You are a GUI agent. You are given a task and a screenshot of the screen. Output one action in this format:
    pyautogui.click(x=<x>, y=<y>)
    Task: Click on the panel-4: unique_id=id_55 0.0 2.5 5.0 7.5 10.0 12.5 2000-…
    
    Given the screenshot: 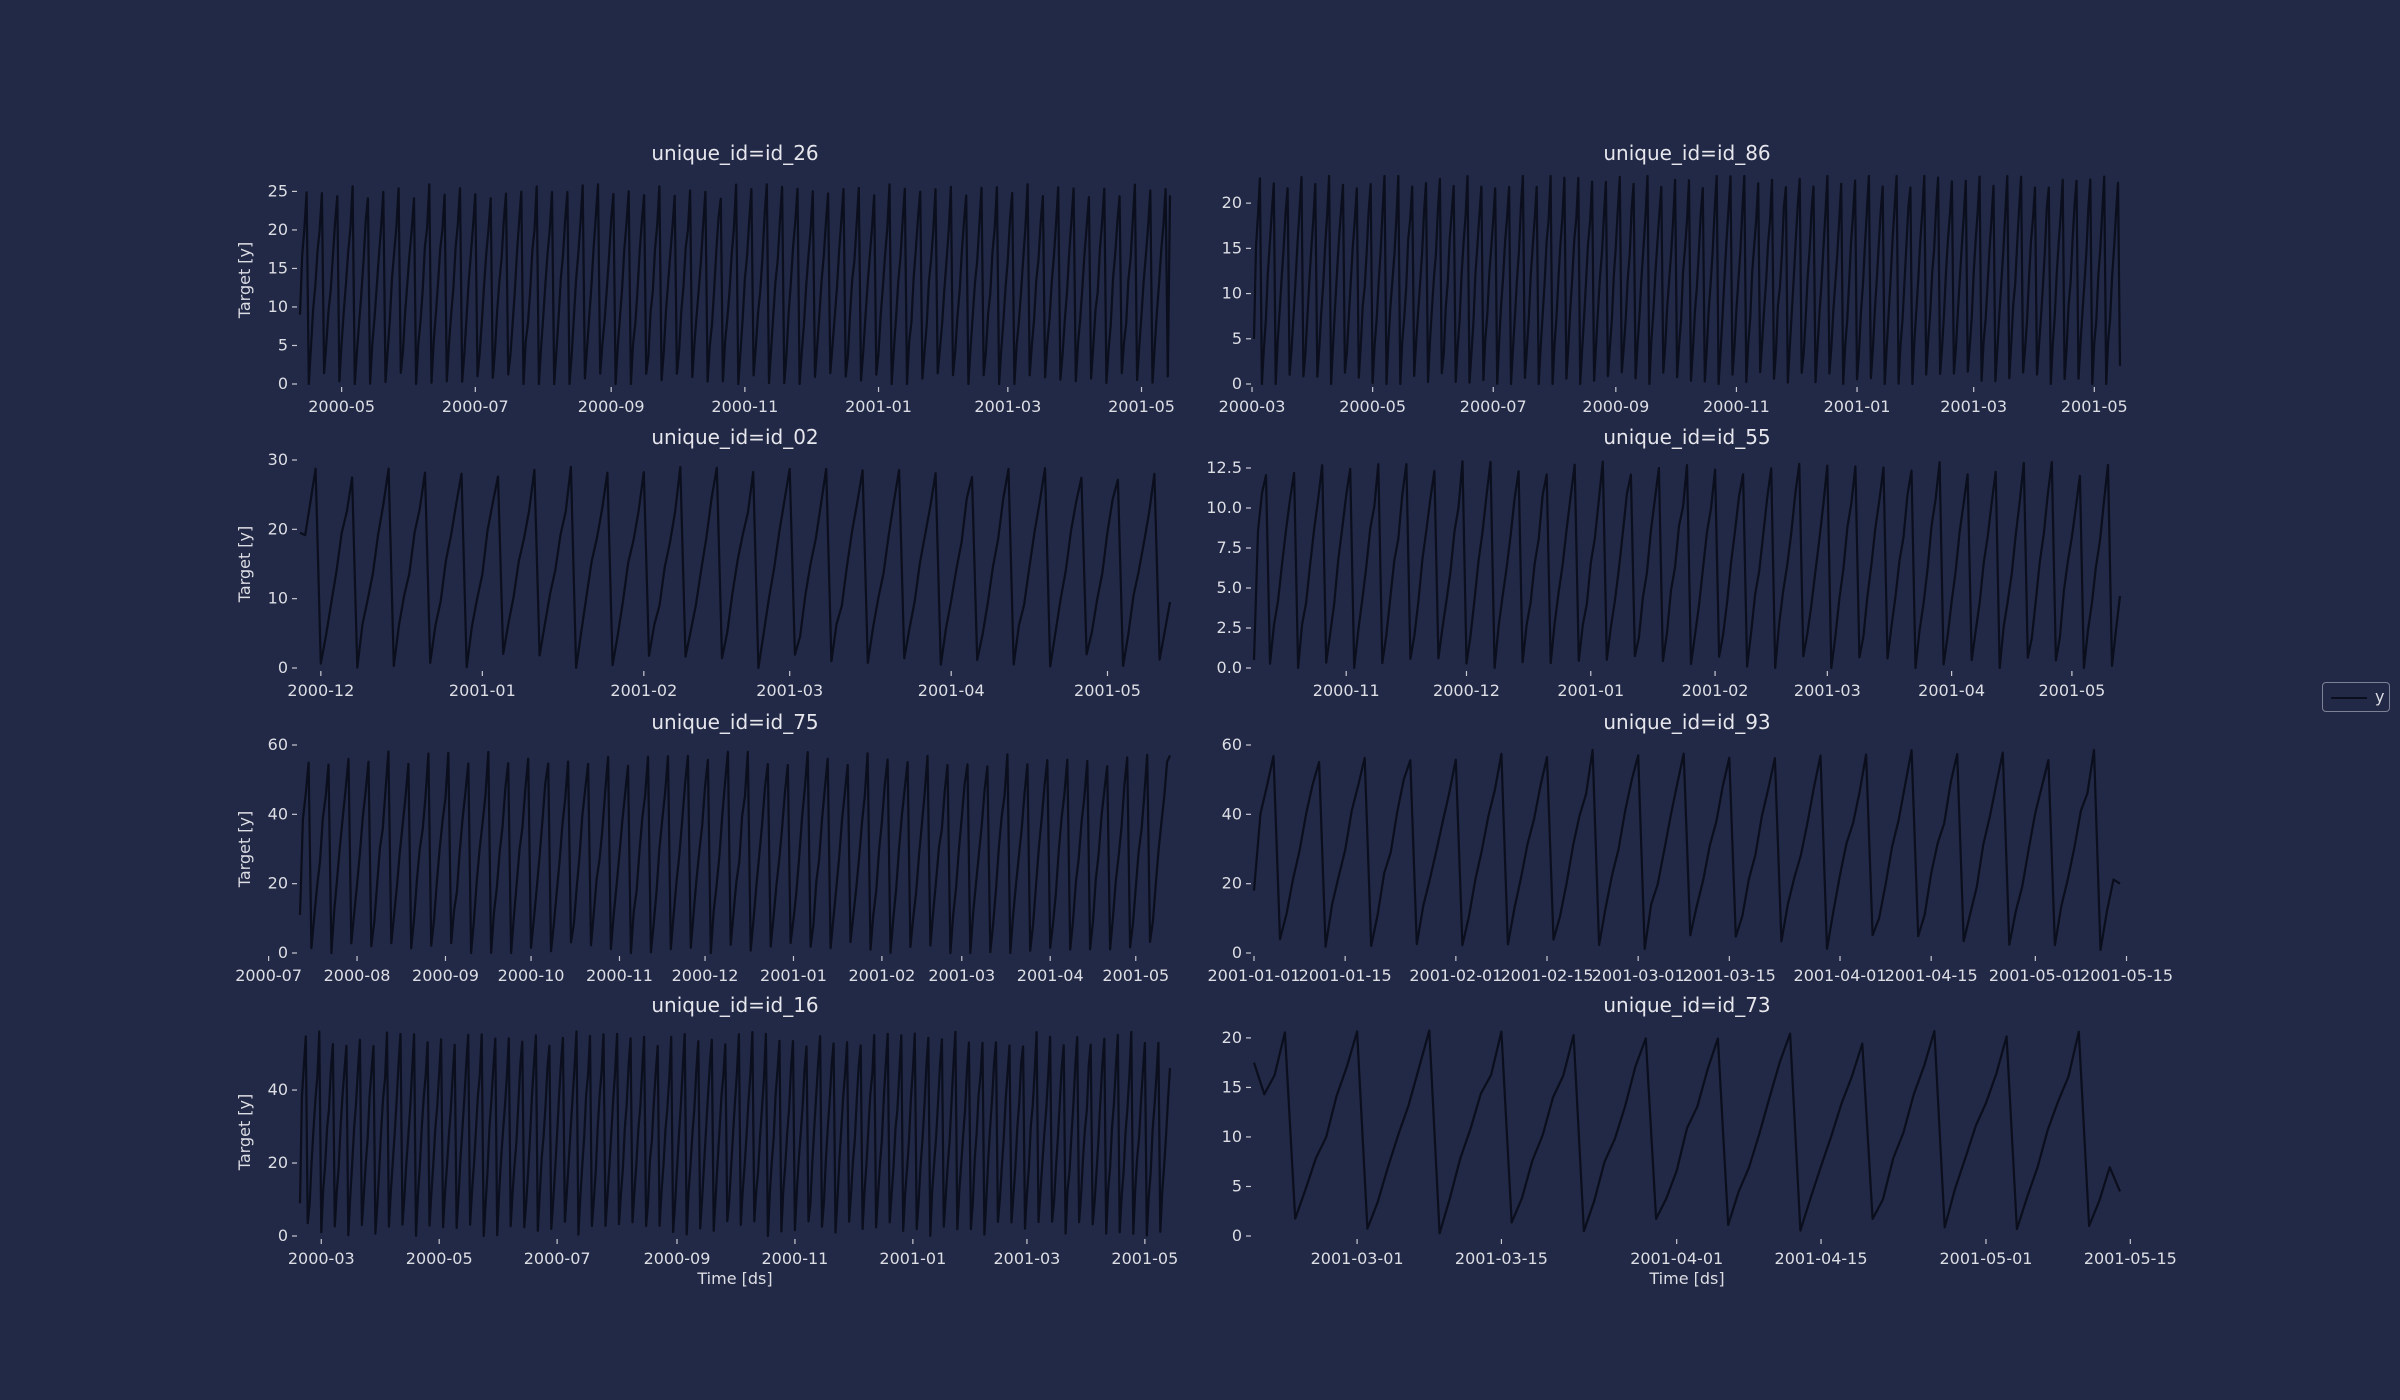 What is the action you would take?
    pyautogui.click(x=1664, y=562)
    